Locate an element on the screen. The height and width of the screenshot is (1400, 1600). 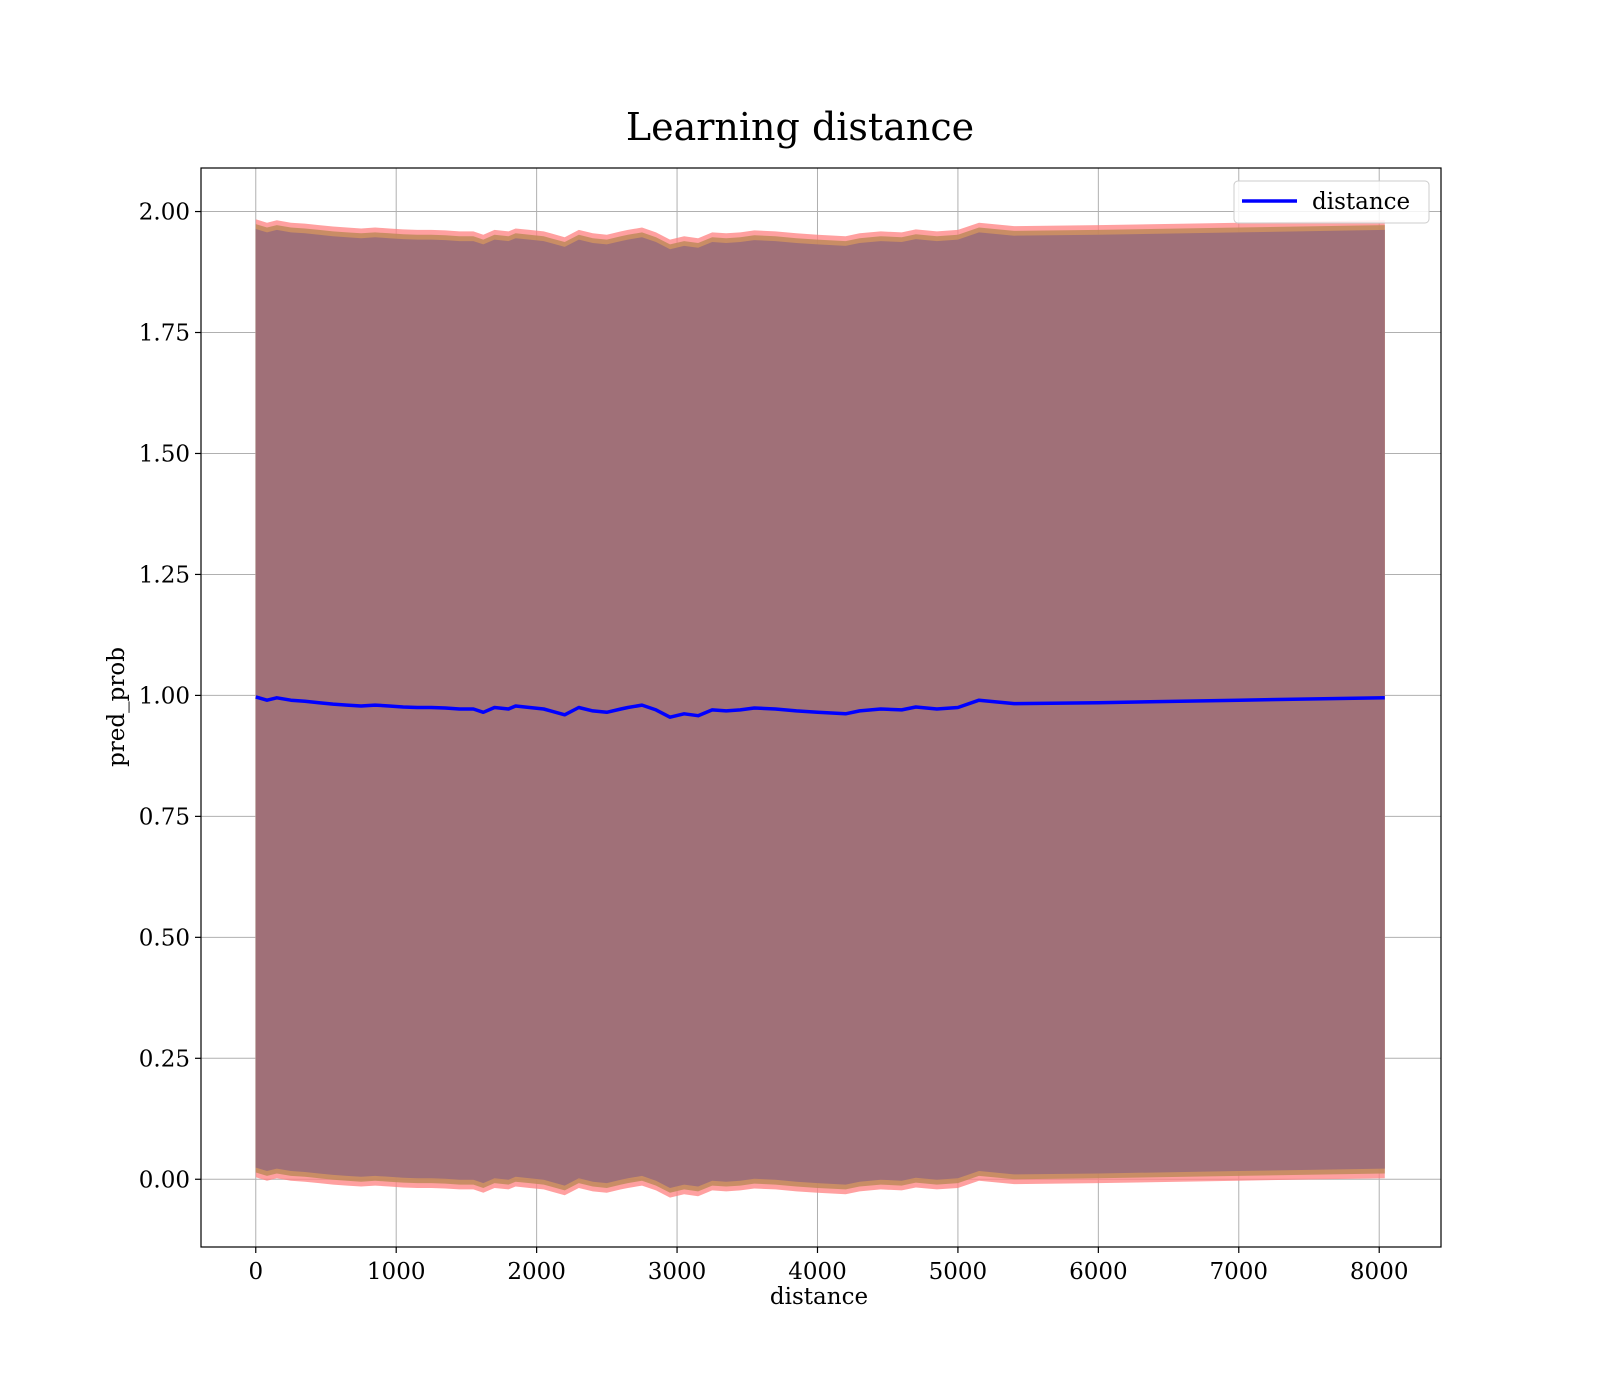
legend-label-distance: distance is located at coordinates (1361, 202).